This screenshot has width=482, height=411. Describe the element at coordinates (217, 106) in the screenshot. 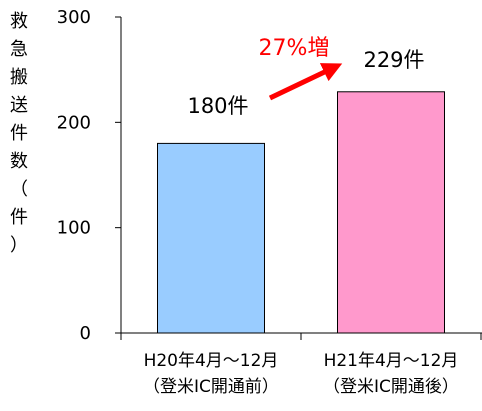

I see `bar-value-label-0: 180件` at that location.